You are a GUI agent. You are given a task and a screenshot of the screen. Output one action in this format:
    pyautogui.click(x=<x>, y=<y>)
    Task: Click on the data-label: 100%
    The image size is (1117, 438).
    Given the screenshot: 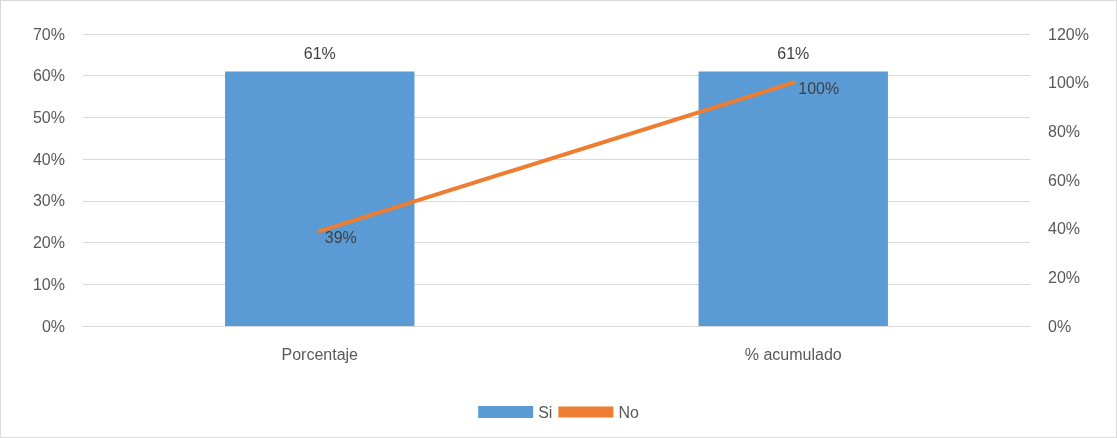 What is the action you would take?
    pyautogui.click(x=819, y=89)
    